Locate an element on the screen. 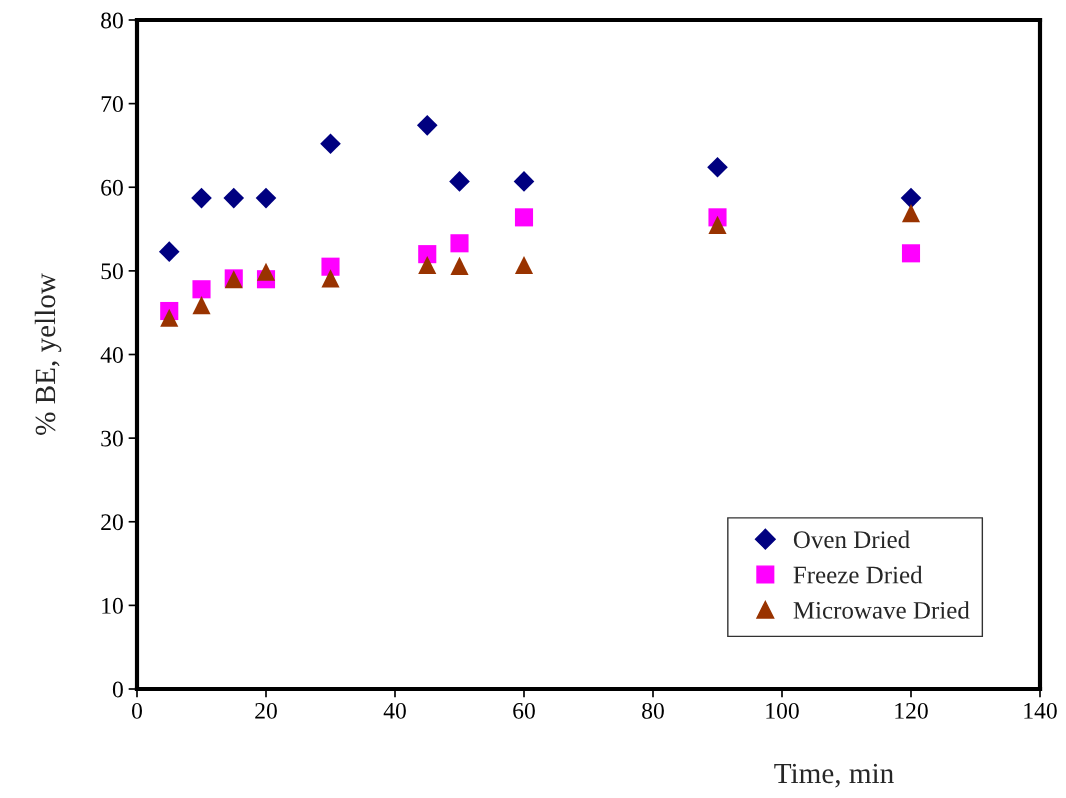 The height and width of the screenshot is (798, 1066). x-tick-label: 20 is located at coordinates (266, 710).